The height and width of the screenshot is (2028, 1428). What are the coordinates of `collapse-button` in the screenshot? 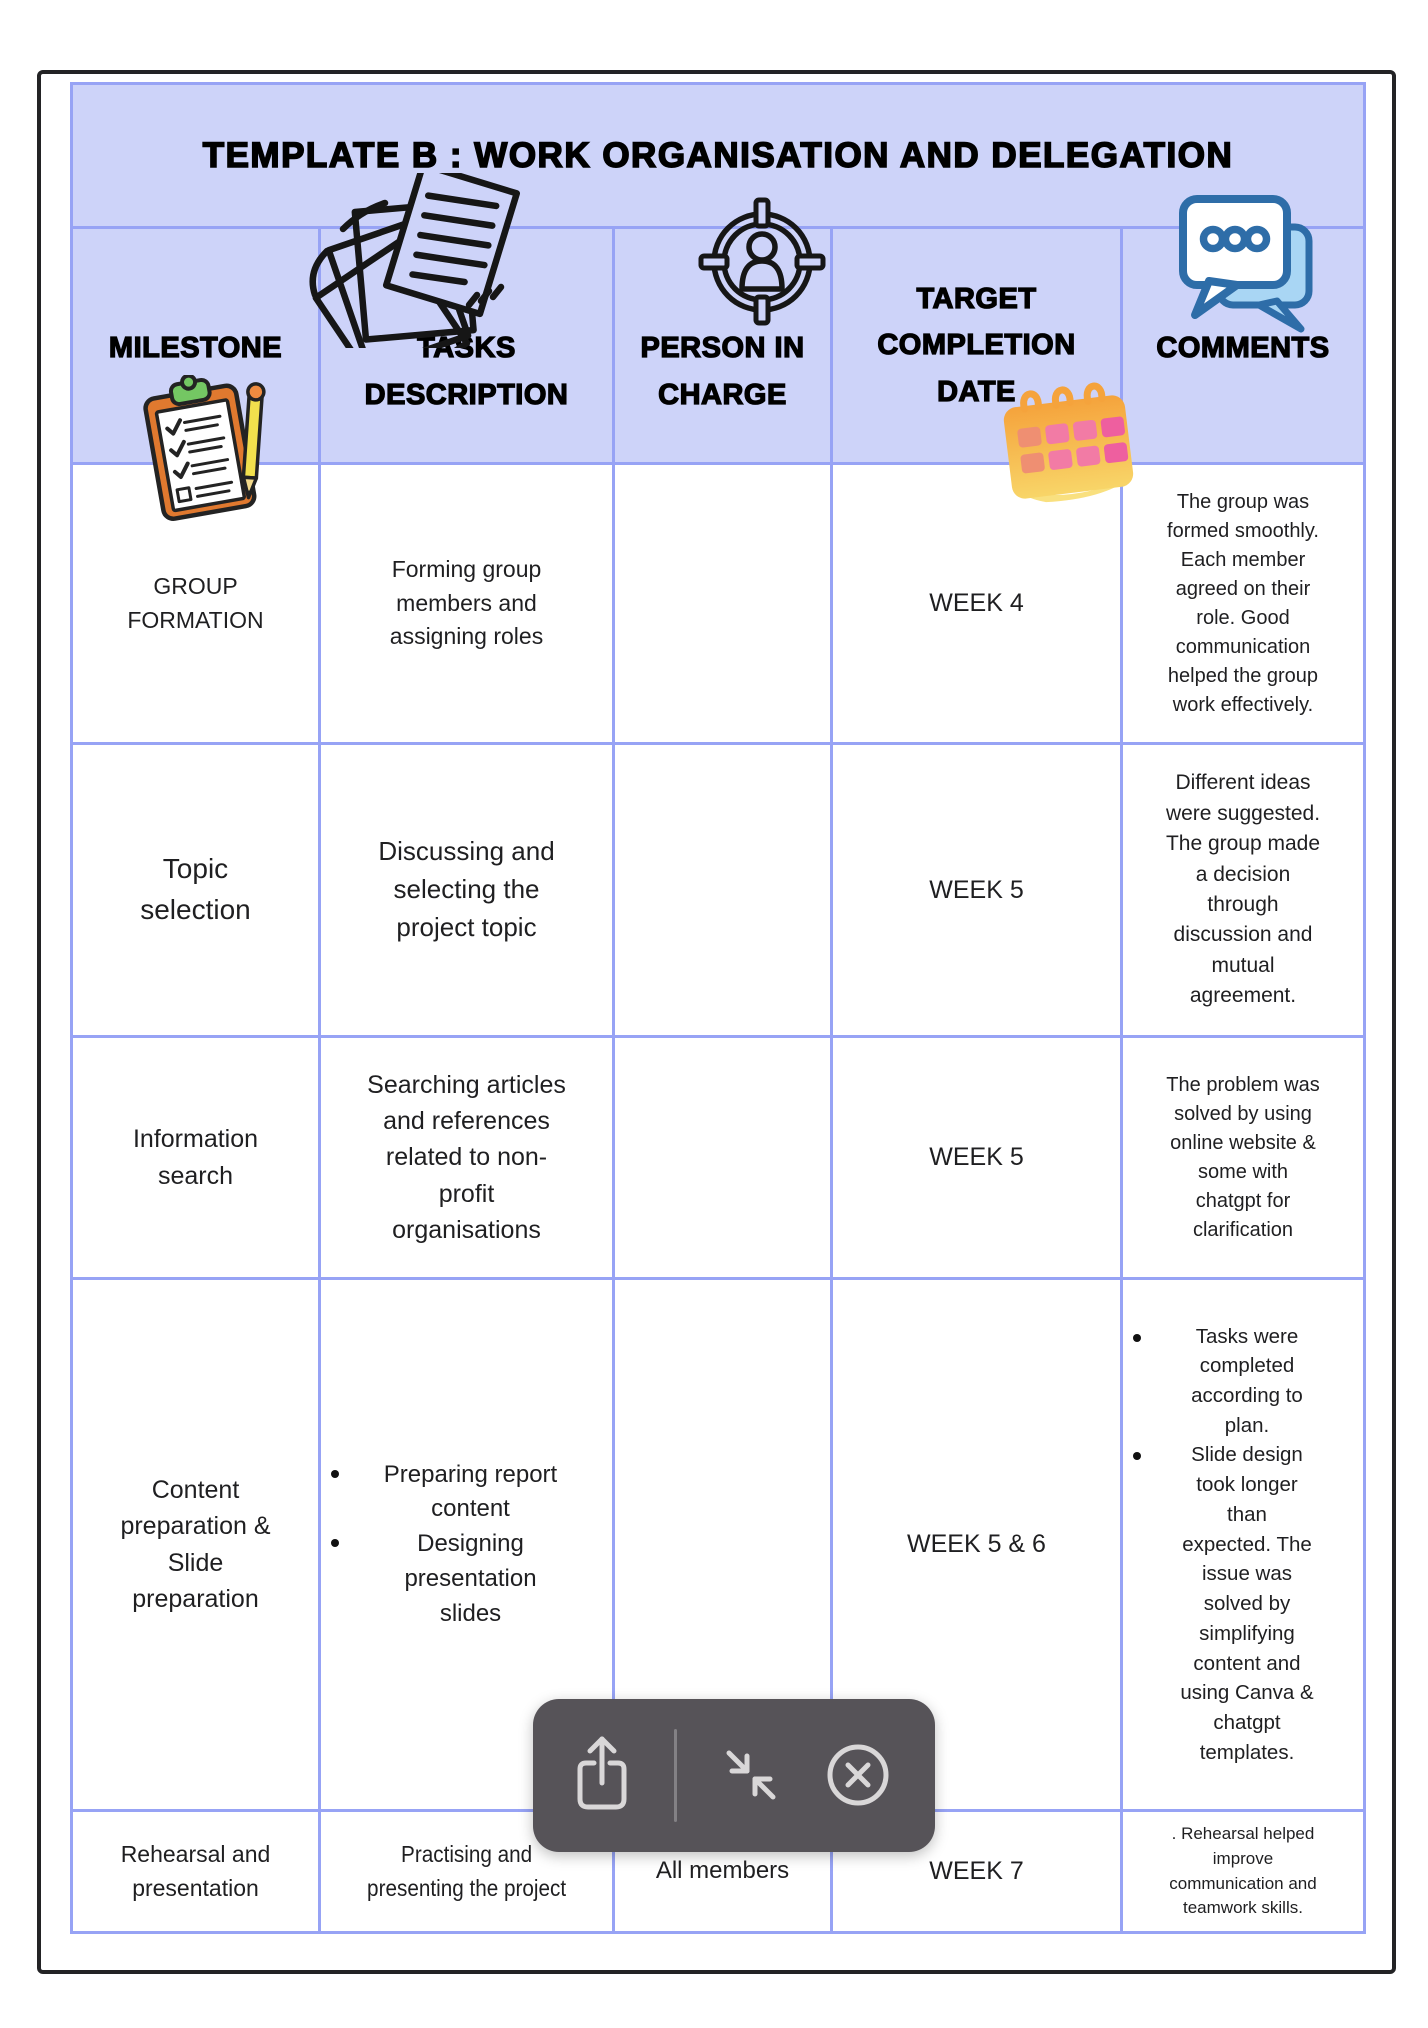 It's located at (751, 1775).